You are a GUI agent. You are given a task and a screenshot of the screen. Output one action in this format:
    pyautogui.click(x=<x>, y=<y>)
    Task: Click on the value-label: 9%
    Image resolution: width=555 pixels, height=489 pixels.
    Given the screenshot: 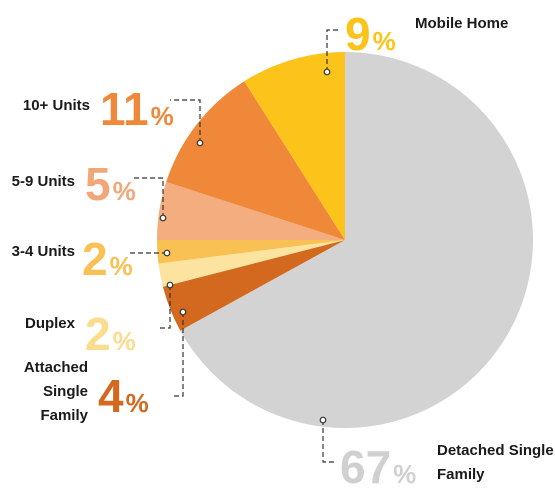 What is the action you would take?
    pyautogui.click(x=370, y=34)
    